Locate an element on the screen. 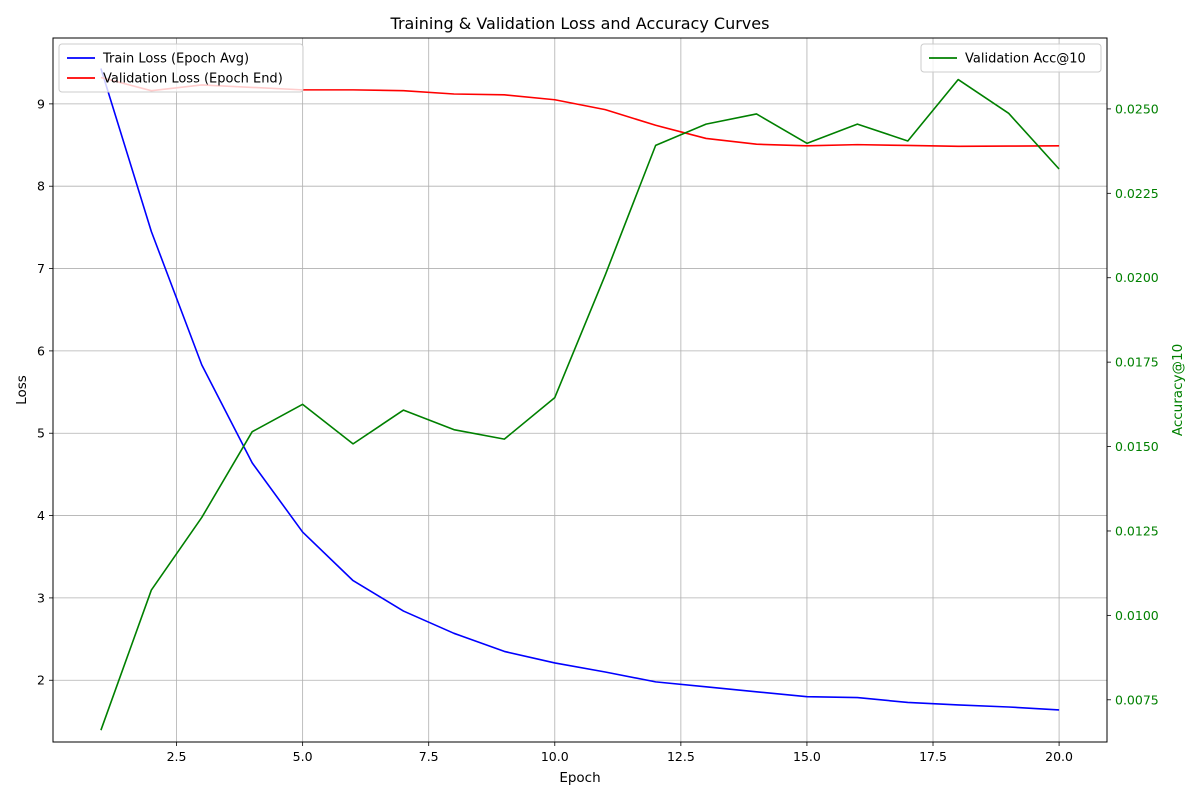 The image size is (1200, 800). y-right-tick-label: 0.0075 is located at coordinates (1137, 699).